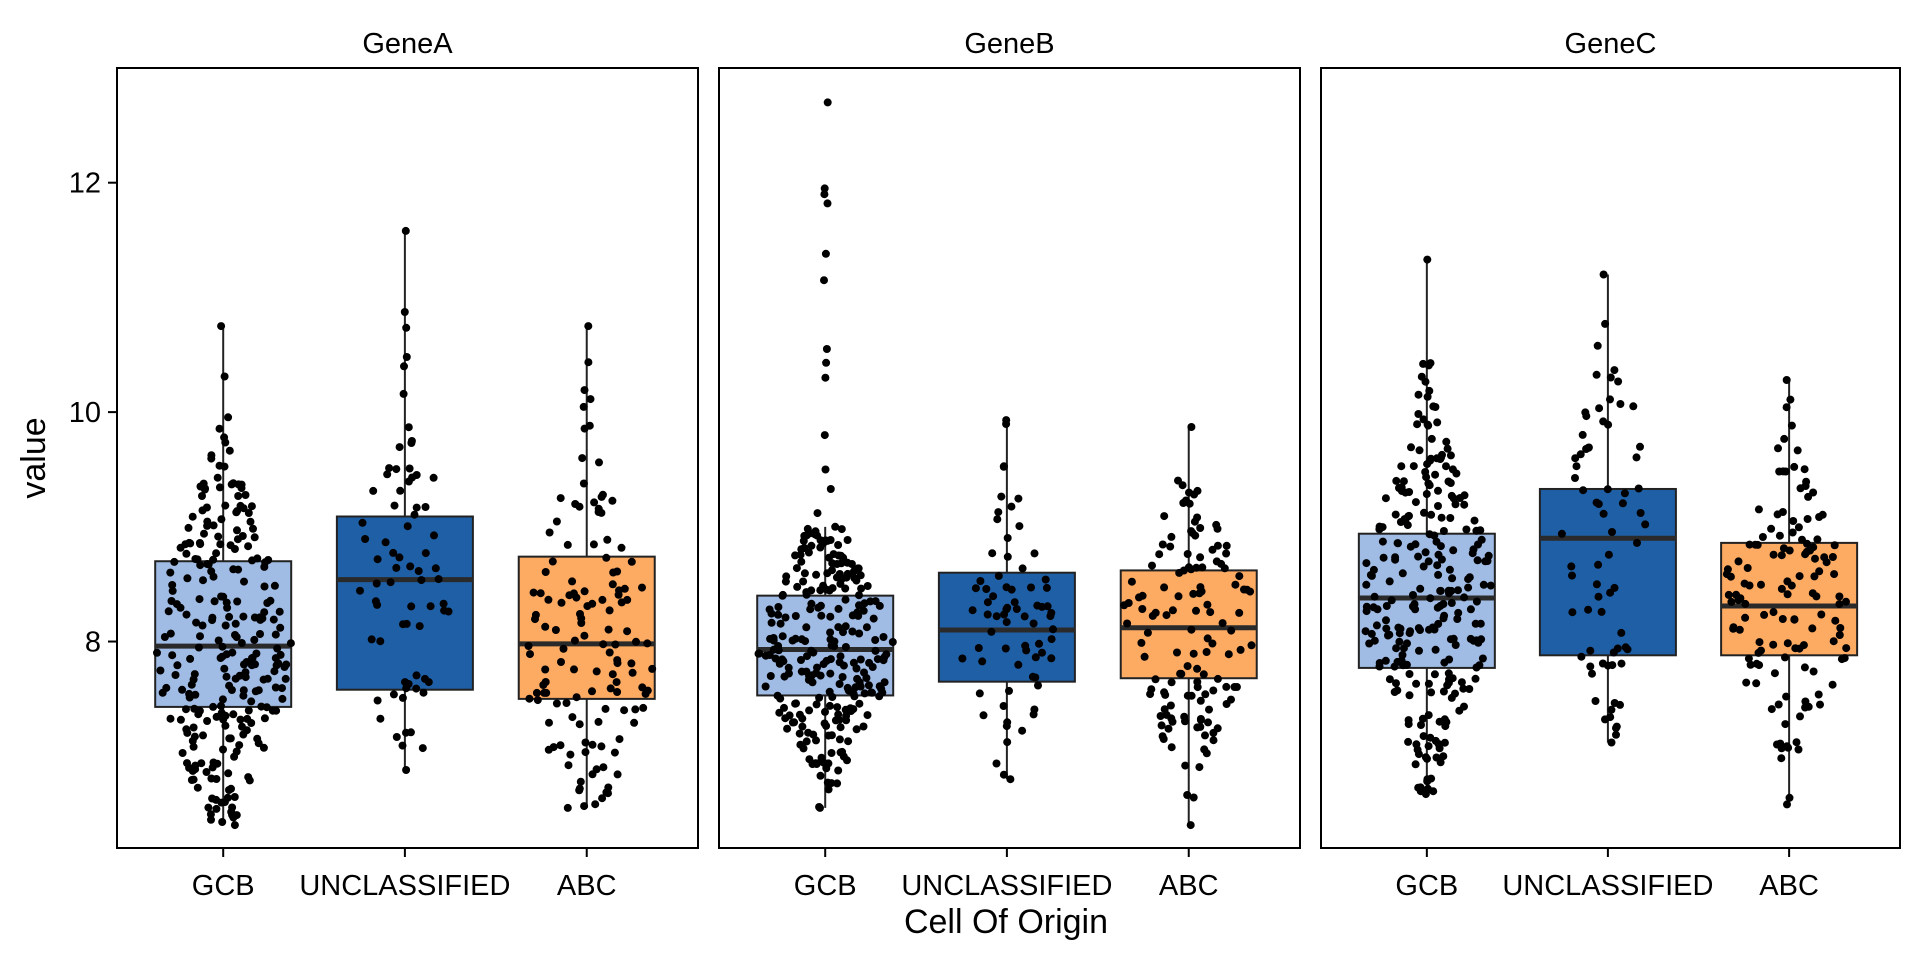 The image size is (1920, 960). What do you see at coordinates (1426, 886) in the screenshot?
I see `x-tick-label: GCB` at bounding box center [1426, 886].